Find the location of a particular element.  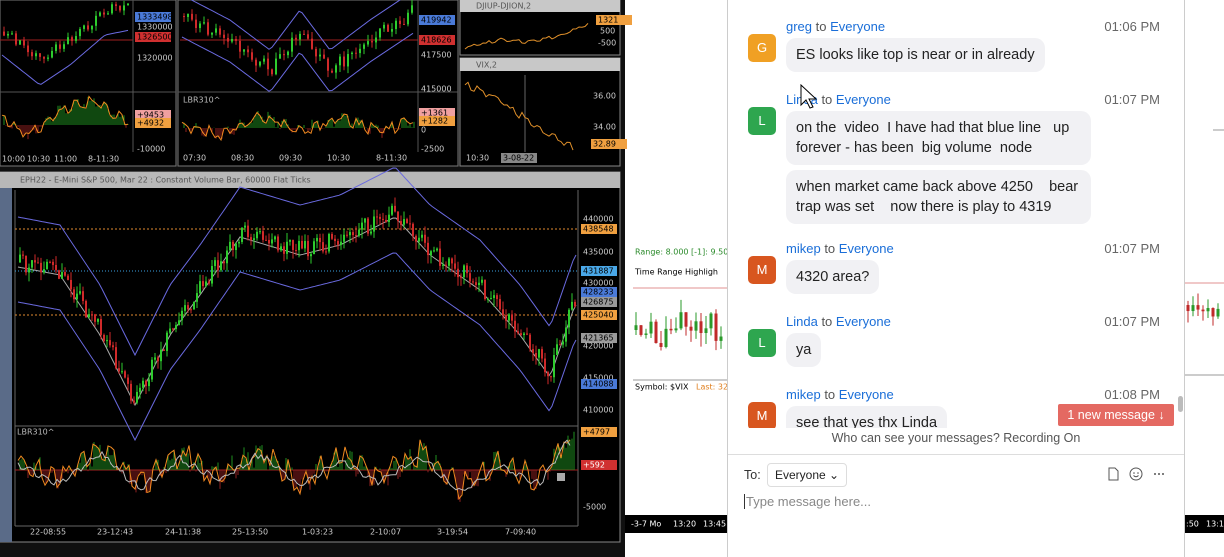

chart-label: LBR310^ is located at coordinates (201, 100).